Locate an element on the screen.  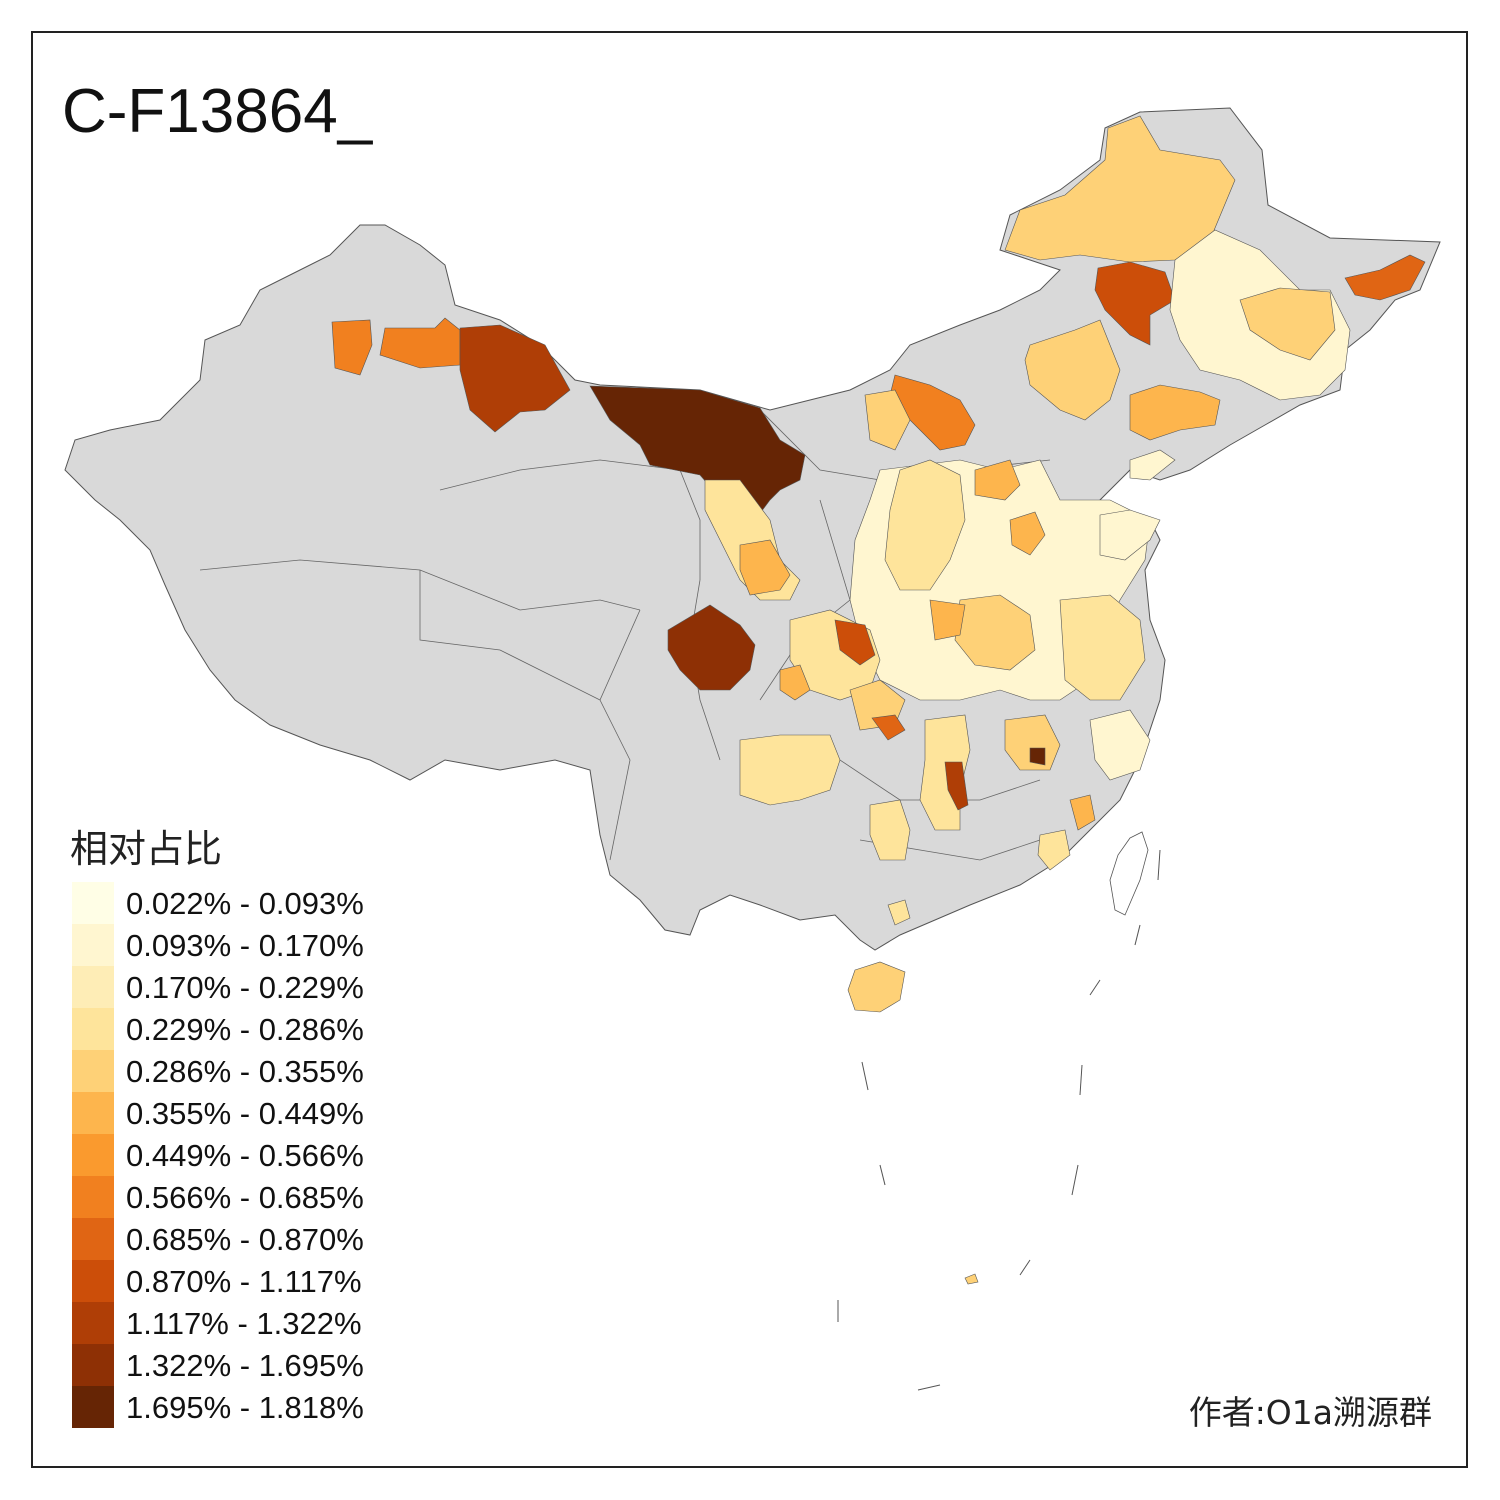
legend-label: 0.355% - 0.449% is located at coordinates (245, 1113).